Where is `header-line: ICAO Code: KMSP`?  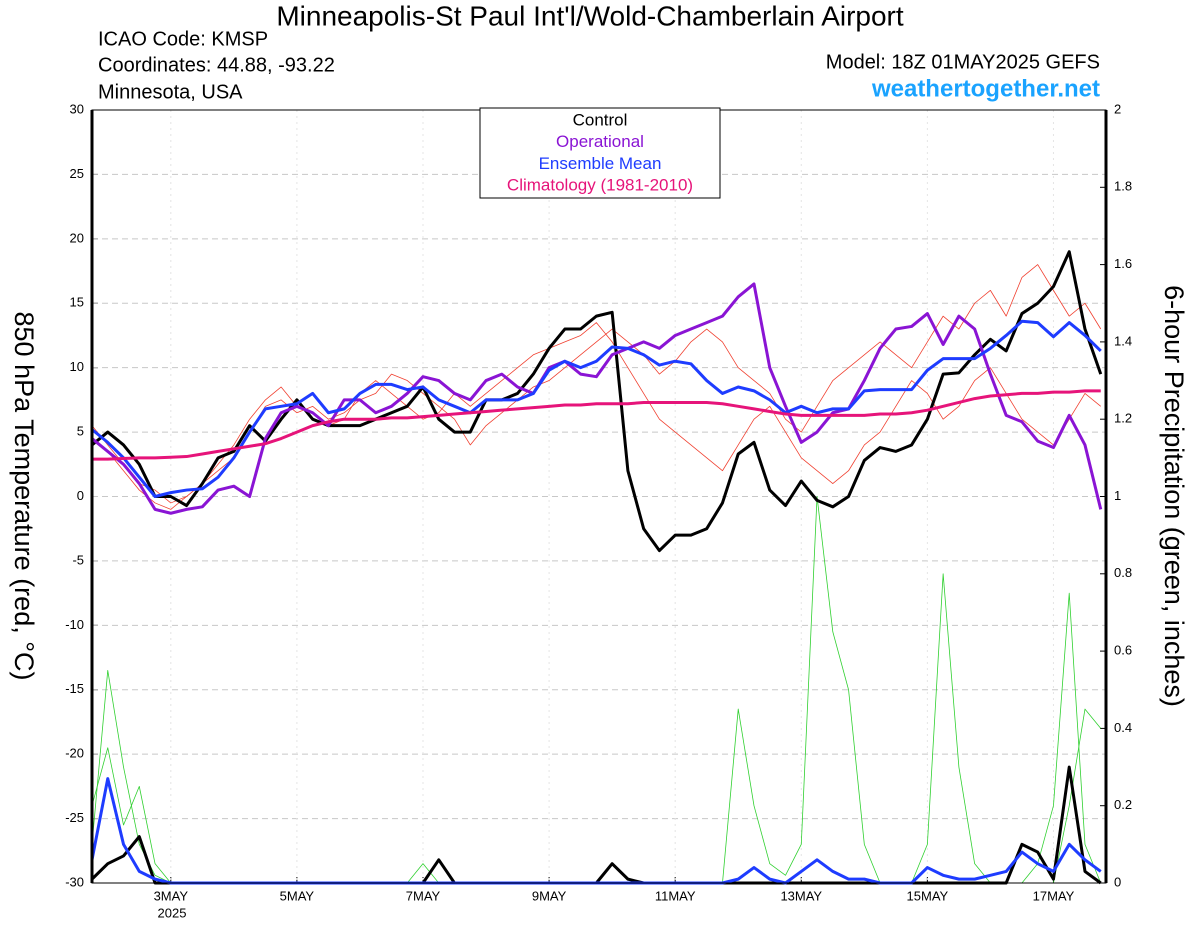 header-line: ICAO Code: KMSP is located at coordinates (183, 39).